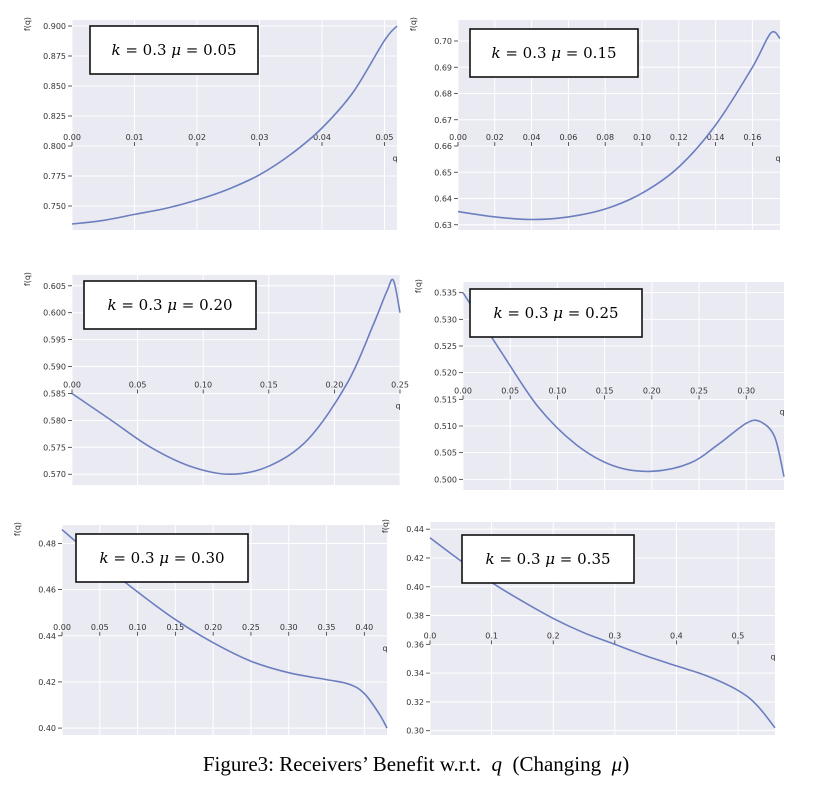 The height and width of the screenshot is (794, 832). Describe the element at coordinates (54, 56) in the screenshot. I see `y-tick-label: 0.875` at that location.